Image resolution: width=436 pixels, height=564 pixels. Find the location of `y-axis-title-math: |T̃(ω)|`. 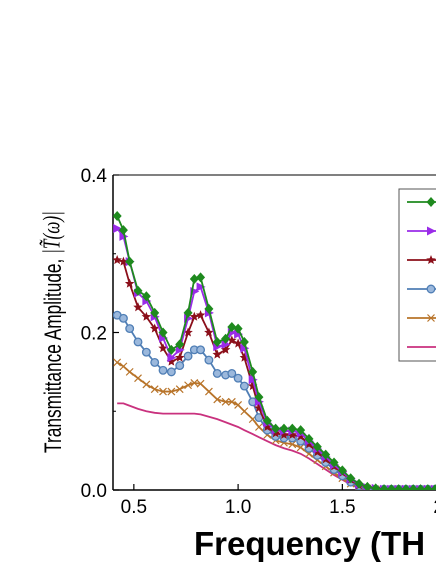

y-axis-title-math: |T̃(ω)| is located at coordinates (52, 232).